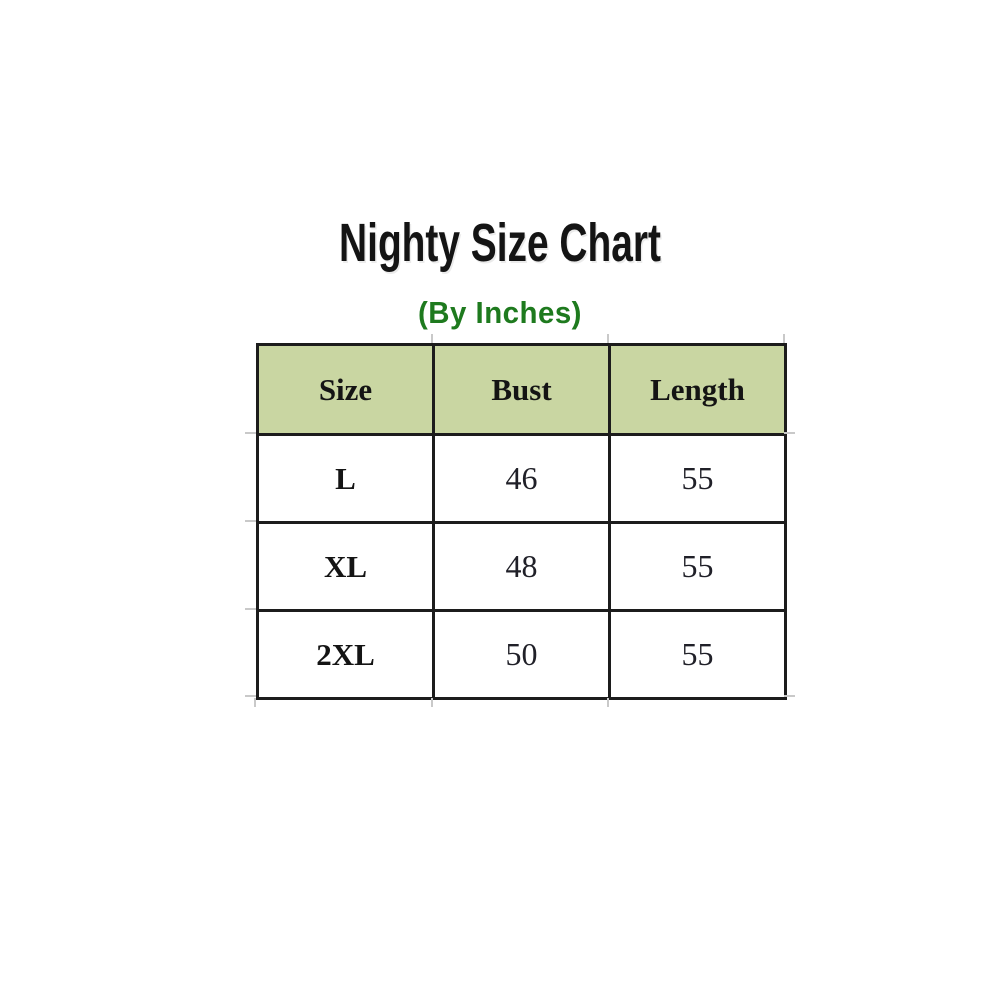  I want to click on table-row: XL 48 55, so click(521, 566).